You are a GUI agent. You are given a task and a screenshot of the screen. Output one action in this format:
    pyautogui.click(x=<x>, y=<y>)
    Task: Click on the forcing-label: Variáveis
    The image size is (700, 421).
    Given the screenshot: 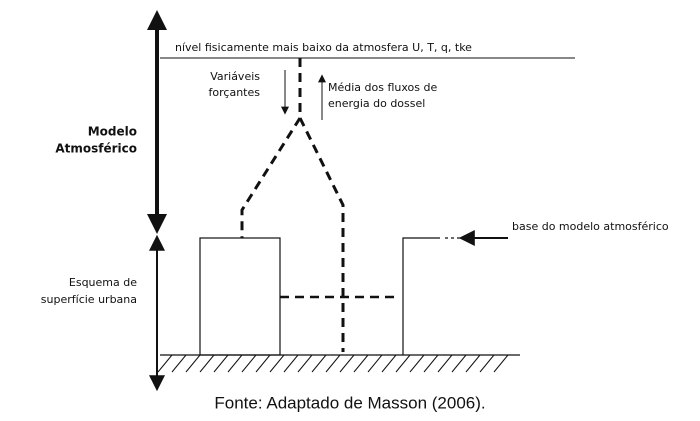 What is the action you would take?
    pyautogui.click(x=235, y=76)
    